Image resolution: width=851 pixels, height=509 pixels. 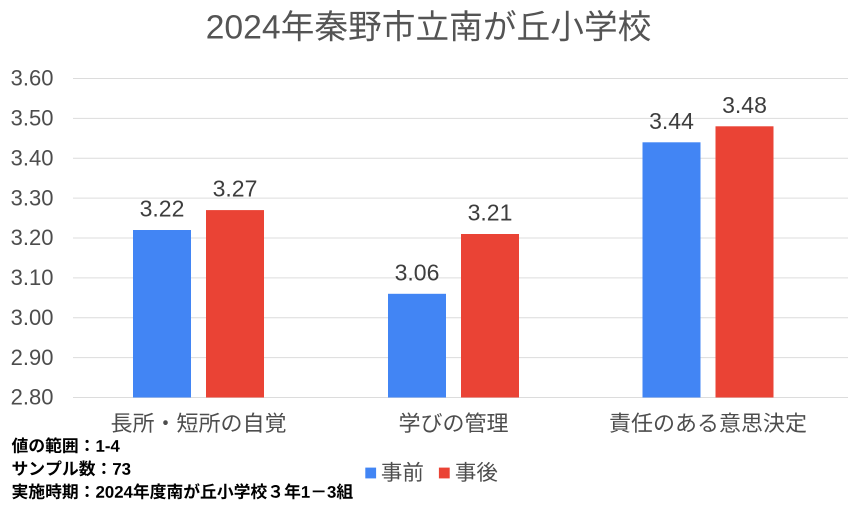 What do you see at coordinates (32, 277) in the screenshot?
I see `svg-text: 3.10` at bounding box center [32, 277].